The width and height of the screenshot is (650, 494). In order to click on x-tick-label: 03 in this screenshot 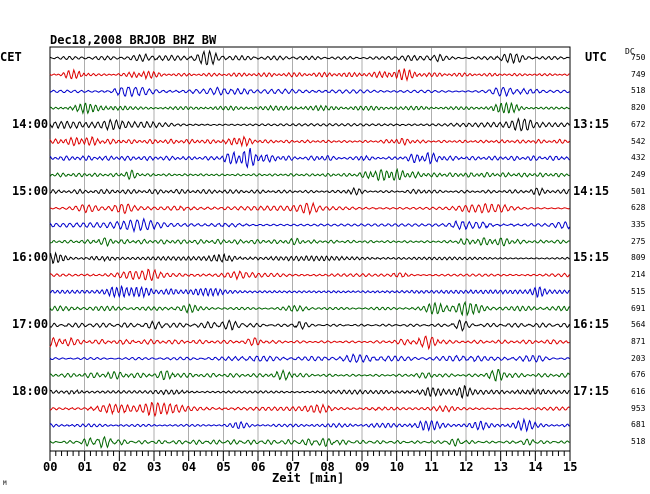, I will do `click(154, 467)`.